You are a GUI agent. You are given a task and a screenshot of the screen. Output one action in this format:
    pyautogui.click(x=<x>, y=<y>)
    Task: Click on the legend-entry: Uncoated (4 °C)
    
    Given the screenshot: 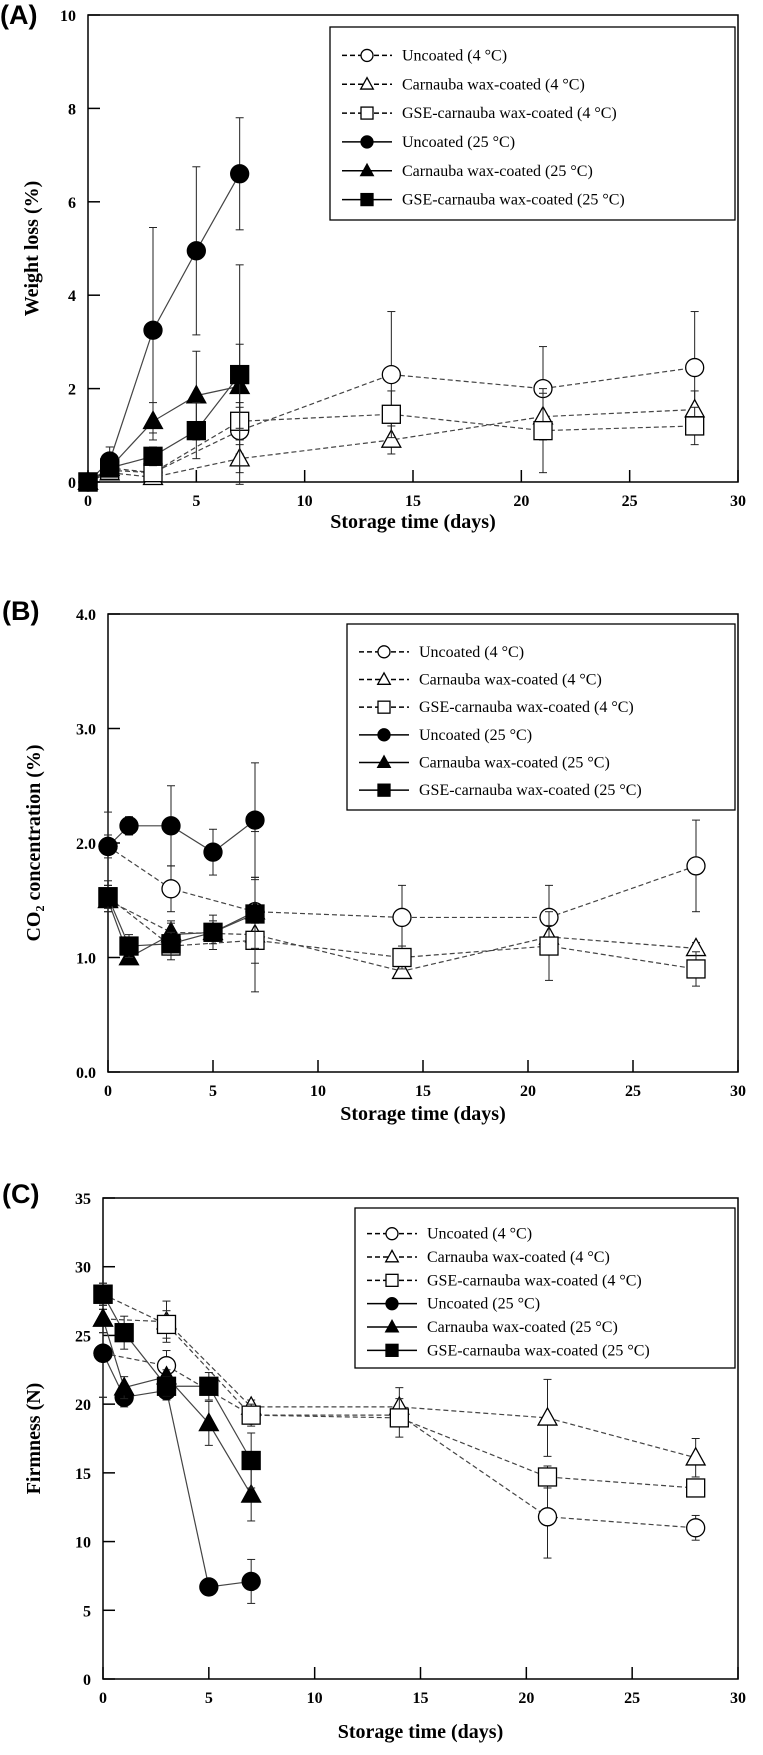 What is the action you would take?
    pyautogui.click(x=454, y=55)
    